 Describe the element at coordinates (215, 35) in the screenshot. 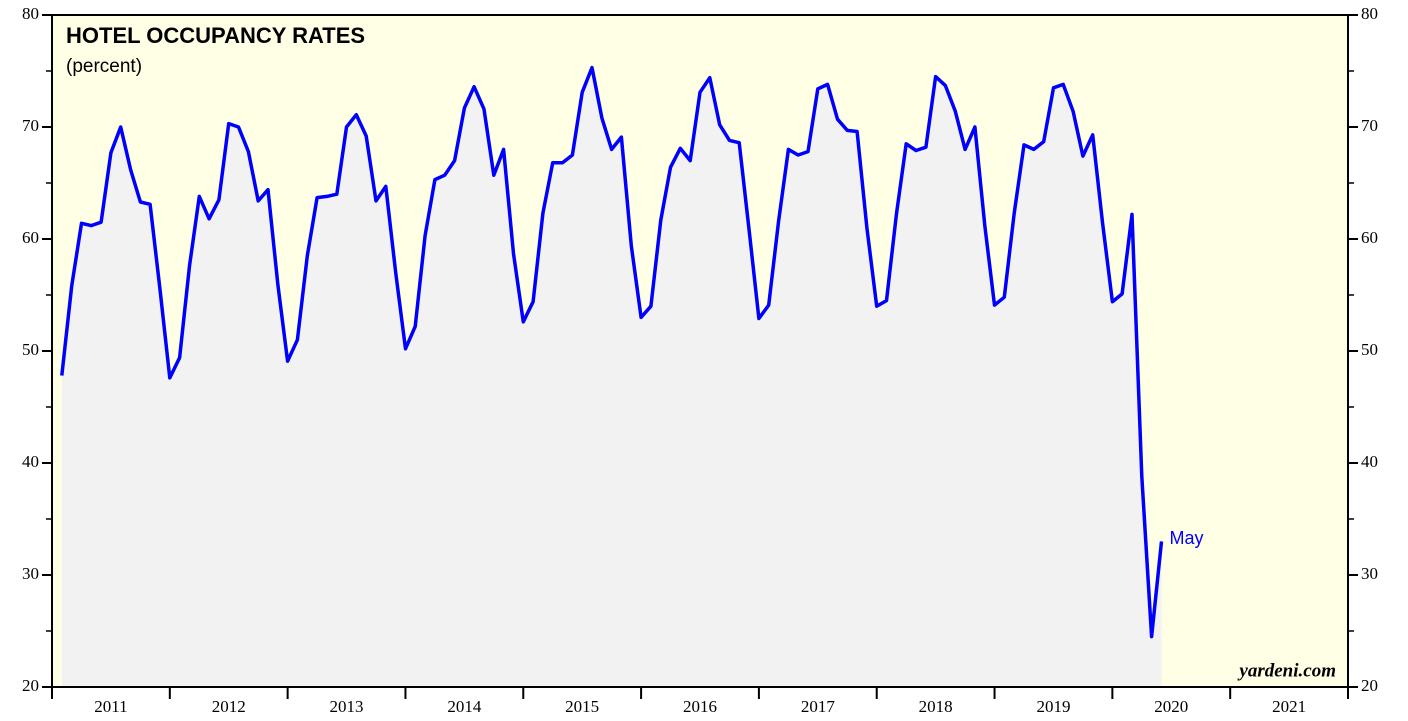

I see `chart-title: HOTEL OCCUPANCY RATES` at that location.